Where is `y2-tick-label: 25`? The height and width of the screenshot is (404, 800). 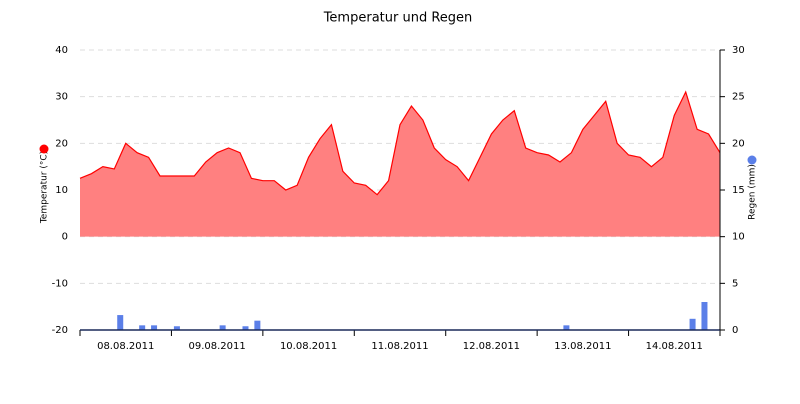
y2-tick-label: 25 is located at coordinates (738, 97).